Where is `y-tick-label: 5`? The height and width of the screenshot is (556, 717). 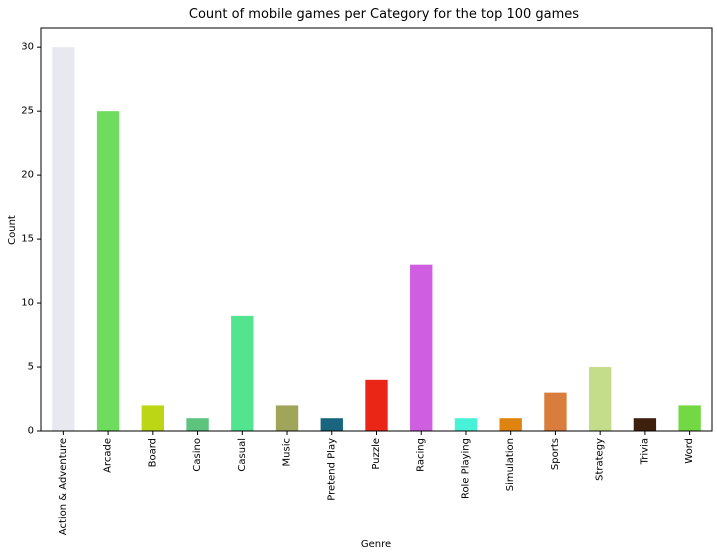
y-tick-label: 5 is located at coordinates (31, 367).